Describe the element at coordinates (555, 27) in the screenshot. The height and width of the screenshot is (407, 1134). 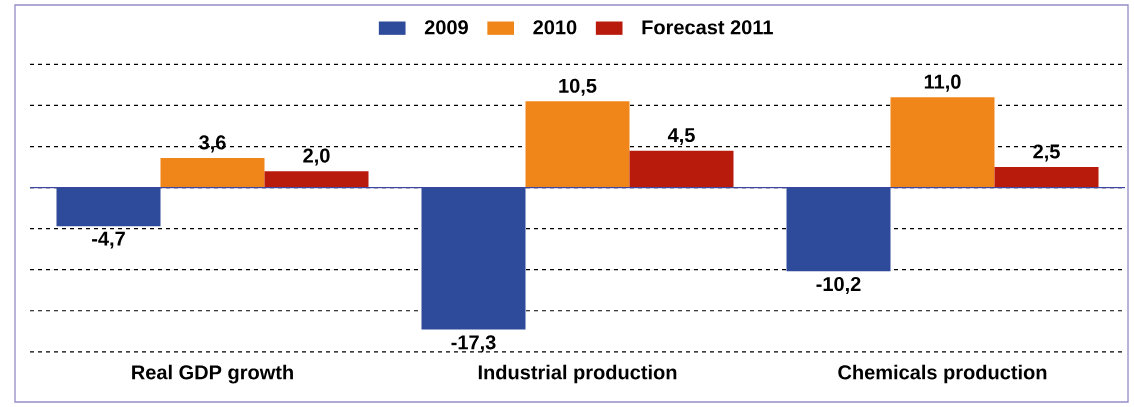
I see `legend-label: 2010` at that location.